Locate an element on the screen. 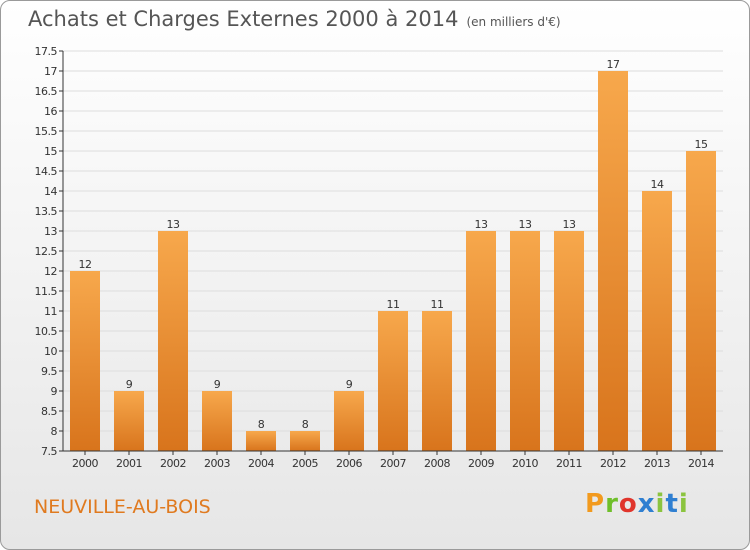 This screenshot has width=750, height=550. y-tick-label: 8.5 is located at coordinates (49, 411).